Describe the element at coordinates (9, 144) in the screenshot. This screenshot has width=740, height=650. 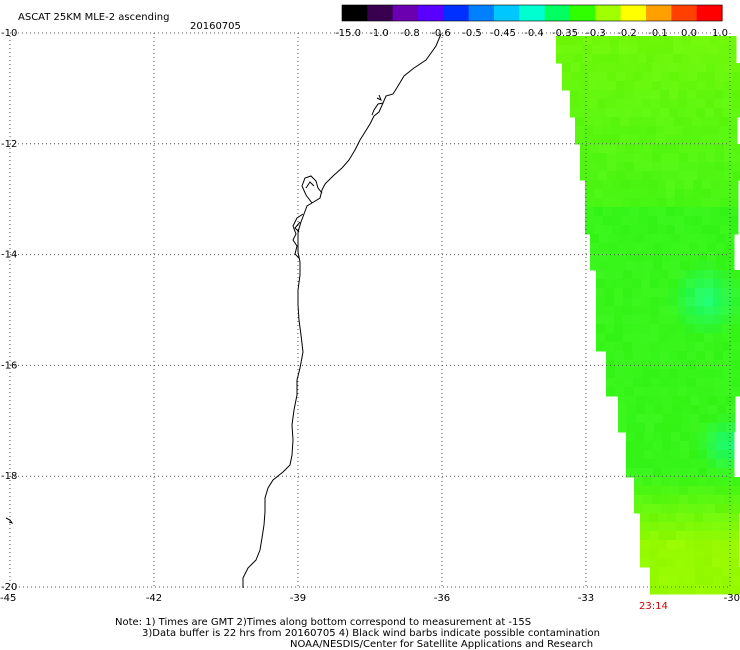
I see `latitude-tick-label: -12` at that location.